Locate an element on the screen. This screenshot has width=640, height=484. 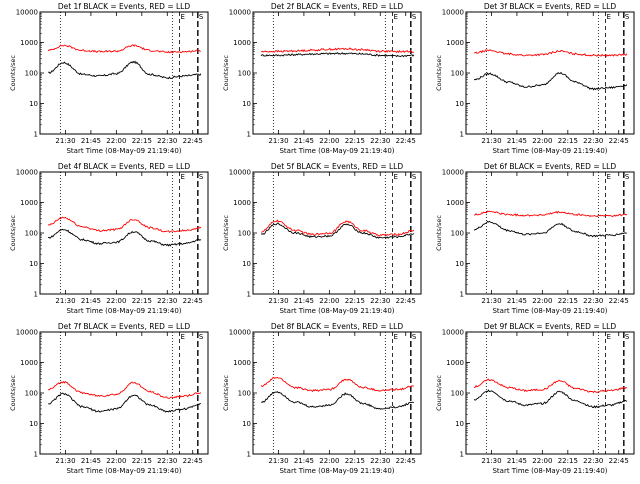
chart-title: Det 9f BLACK = Events, RED = LLD is located at coordinates (550, 326).